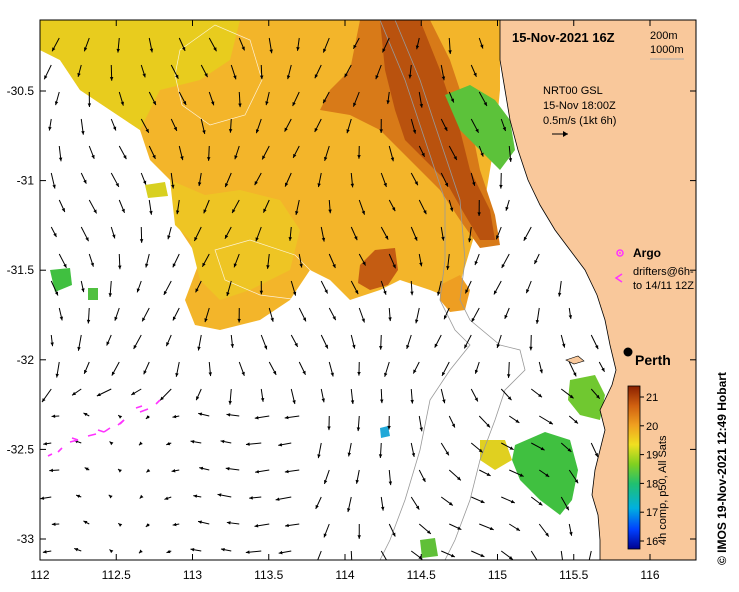  Describe the element at coordinates (579, 121) in the screenshot. I see `current-legend-scale: 0.5m/s (1kt 6h)` at that location.